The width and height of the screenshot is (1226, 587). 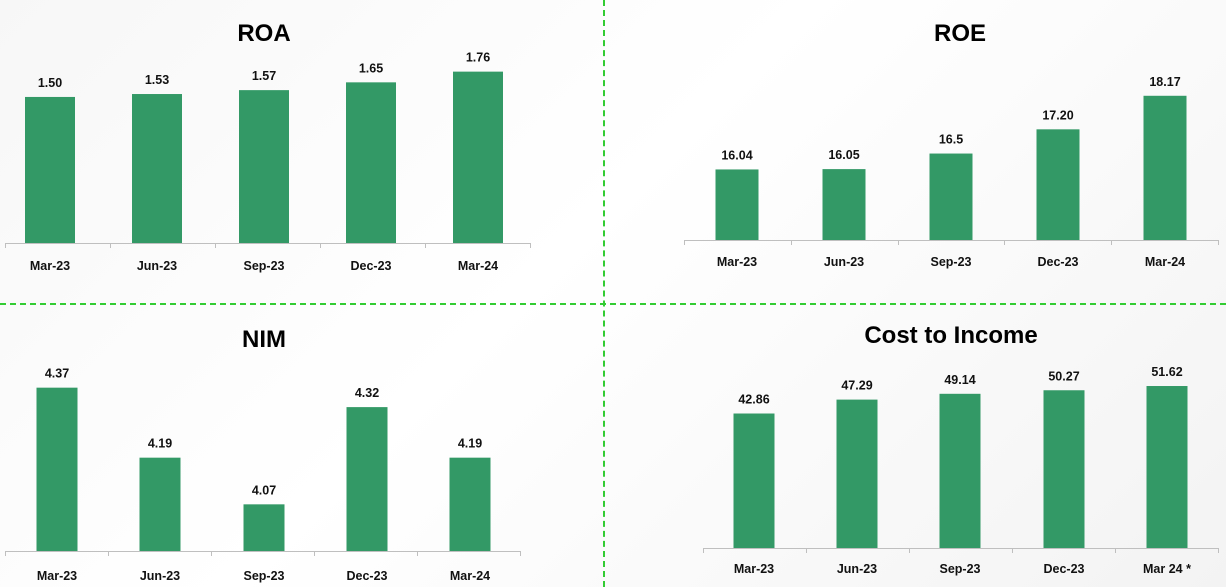 I want to click on horizontal-divider, so click(x=613, y=304).